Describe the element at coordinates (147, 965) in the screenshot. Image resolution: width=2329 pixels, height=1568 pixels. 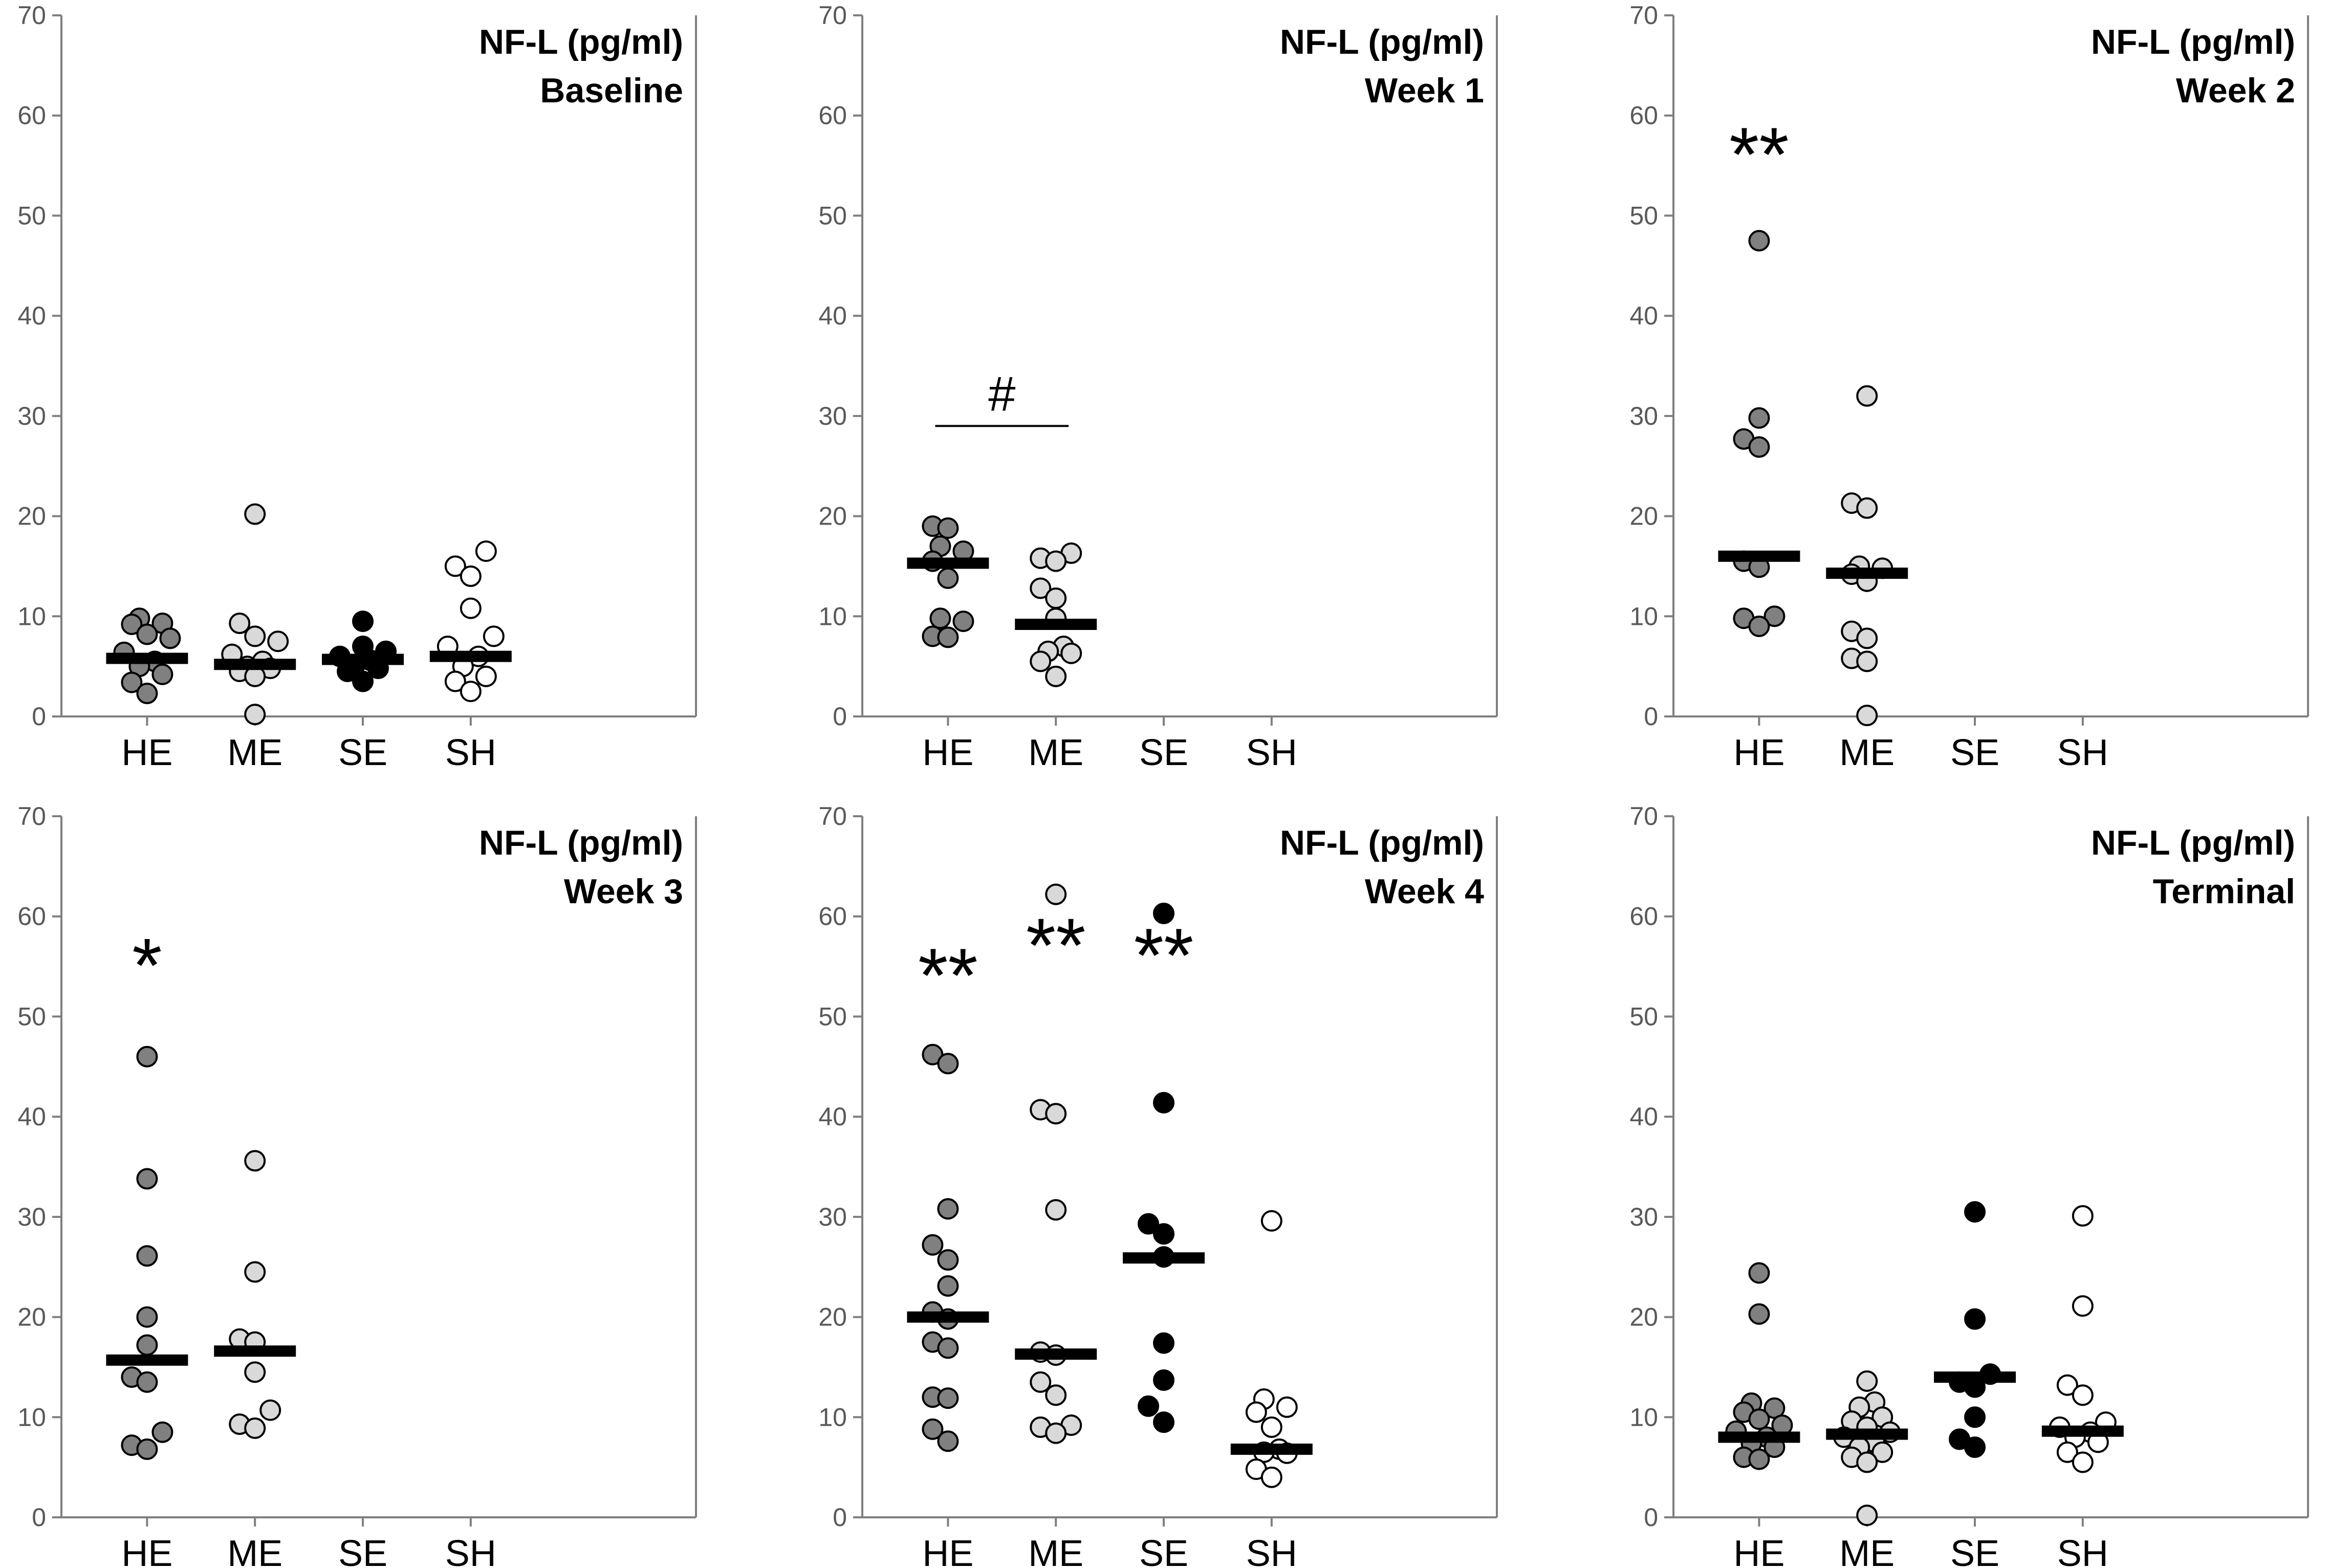
I see `significance-mark: *` at that location.